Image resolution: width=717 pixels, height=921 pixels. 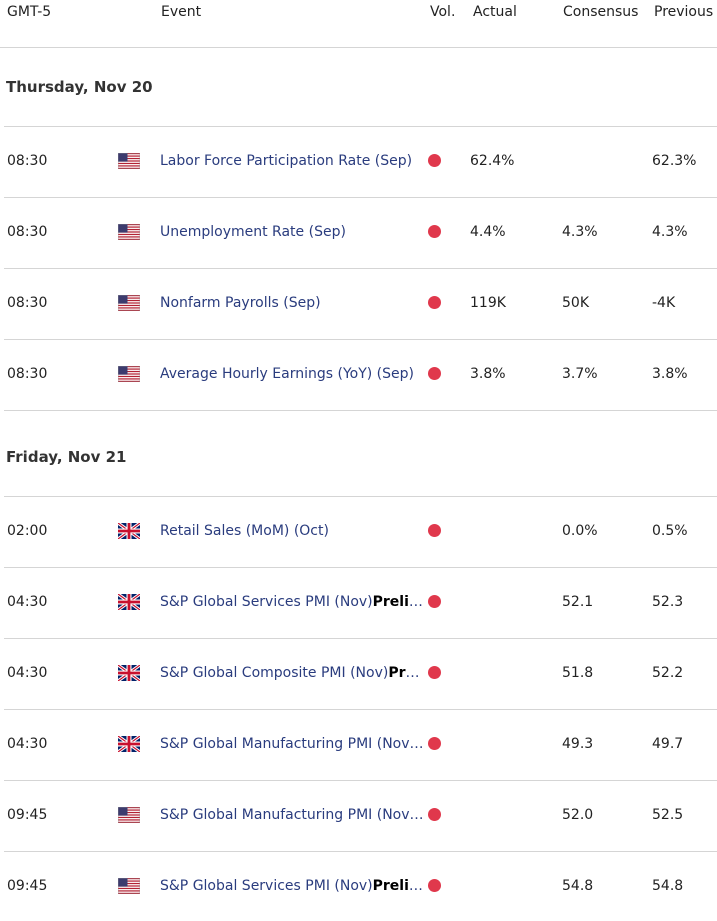 I want to click on day-heading: Thursday, Nov 20, so click(x=79, y=87).